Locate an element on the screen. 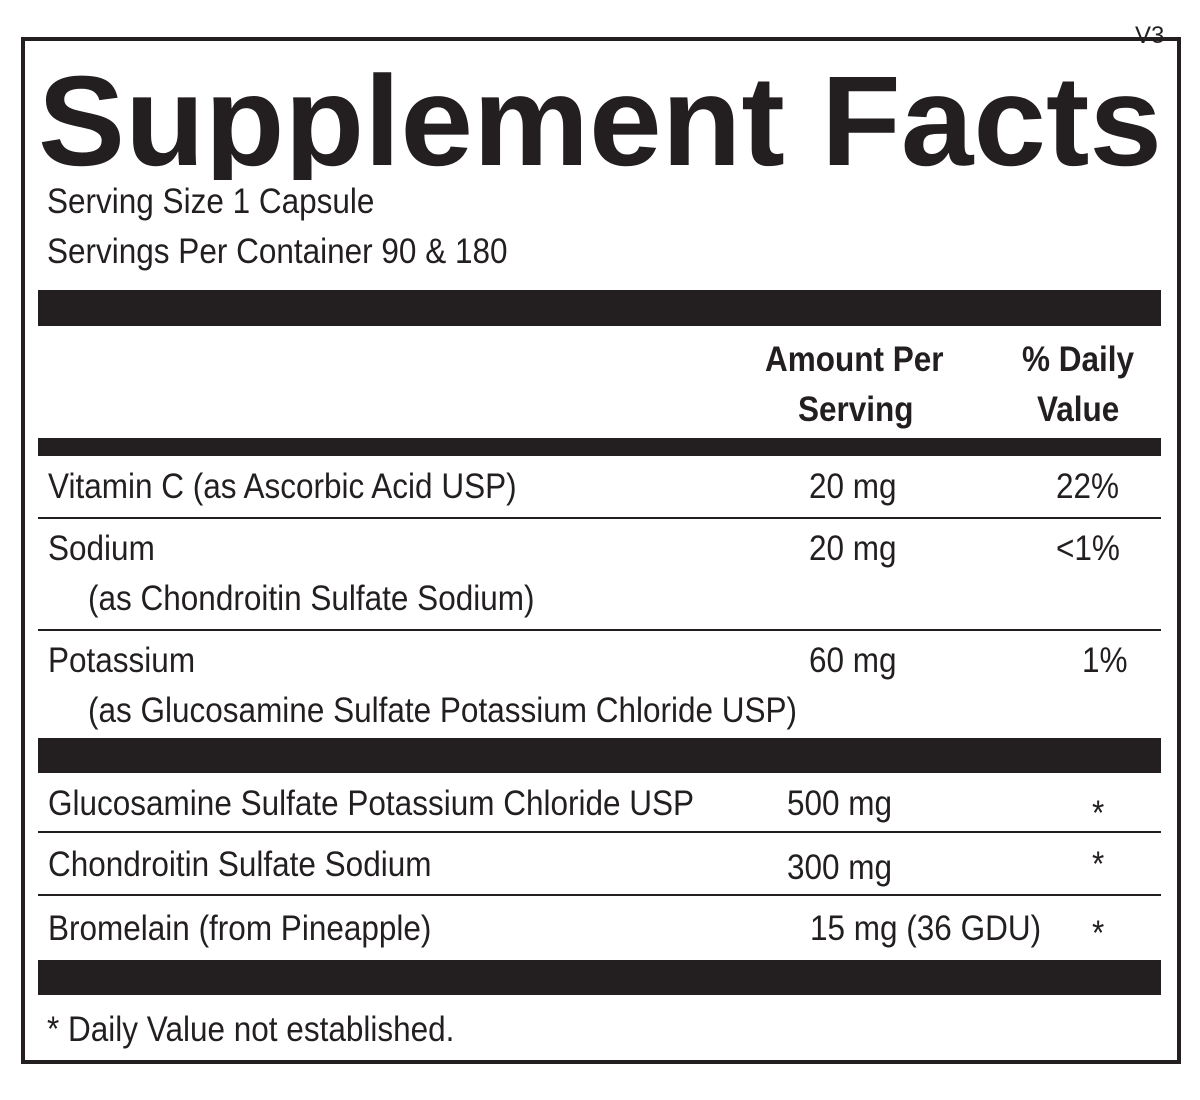 The image size is (1200, 1100). row-name: Vitamin C (as Ascorbic Acid USP) is located at coordinates (282, 486).